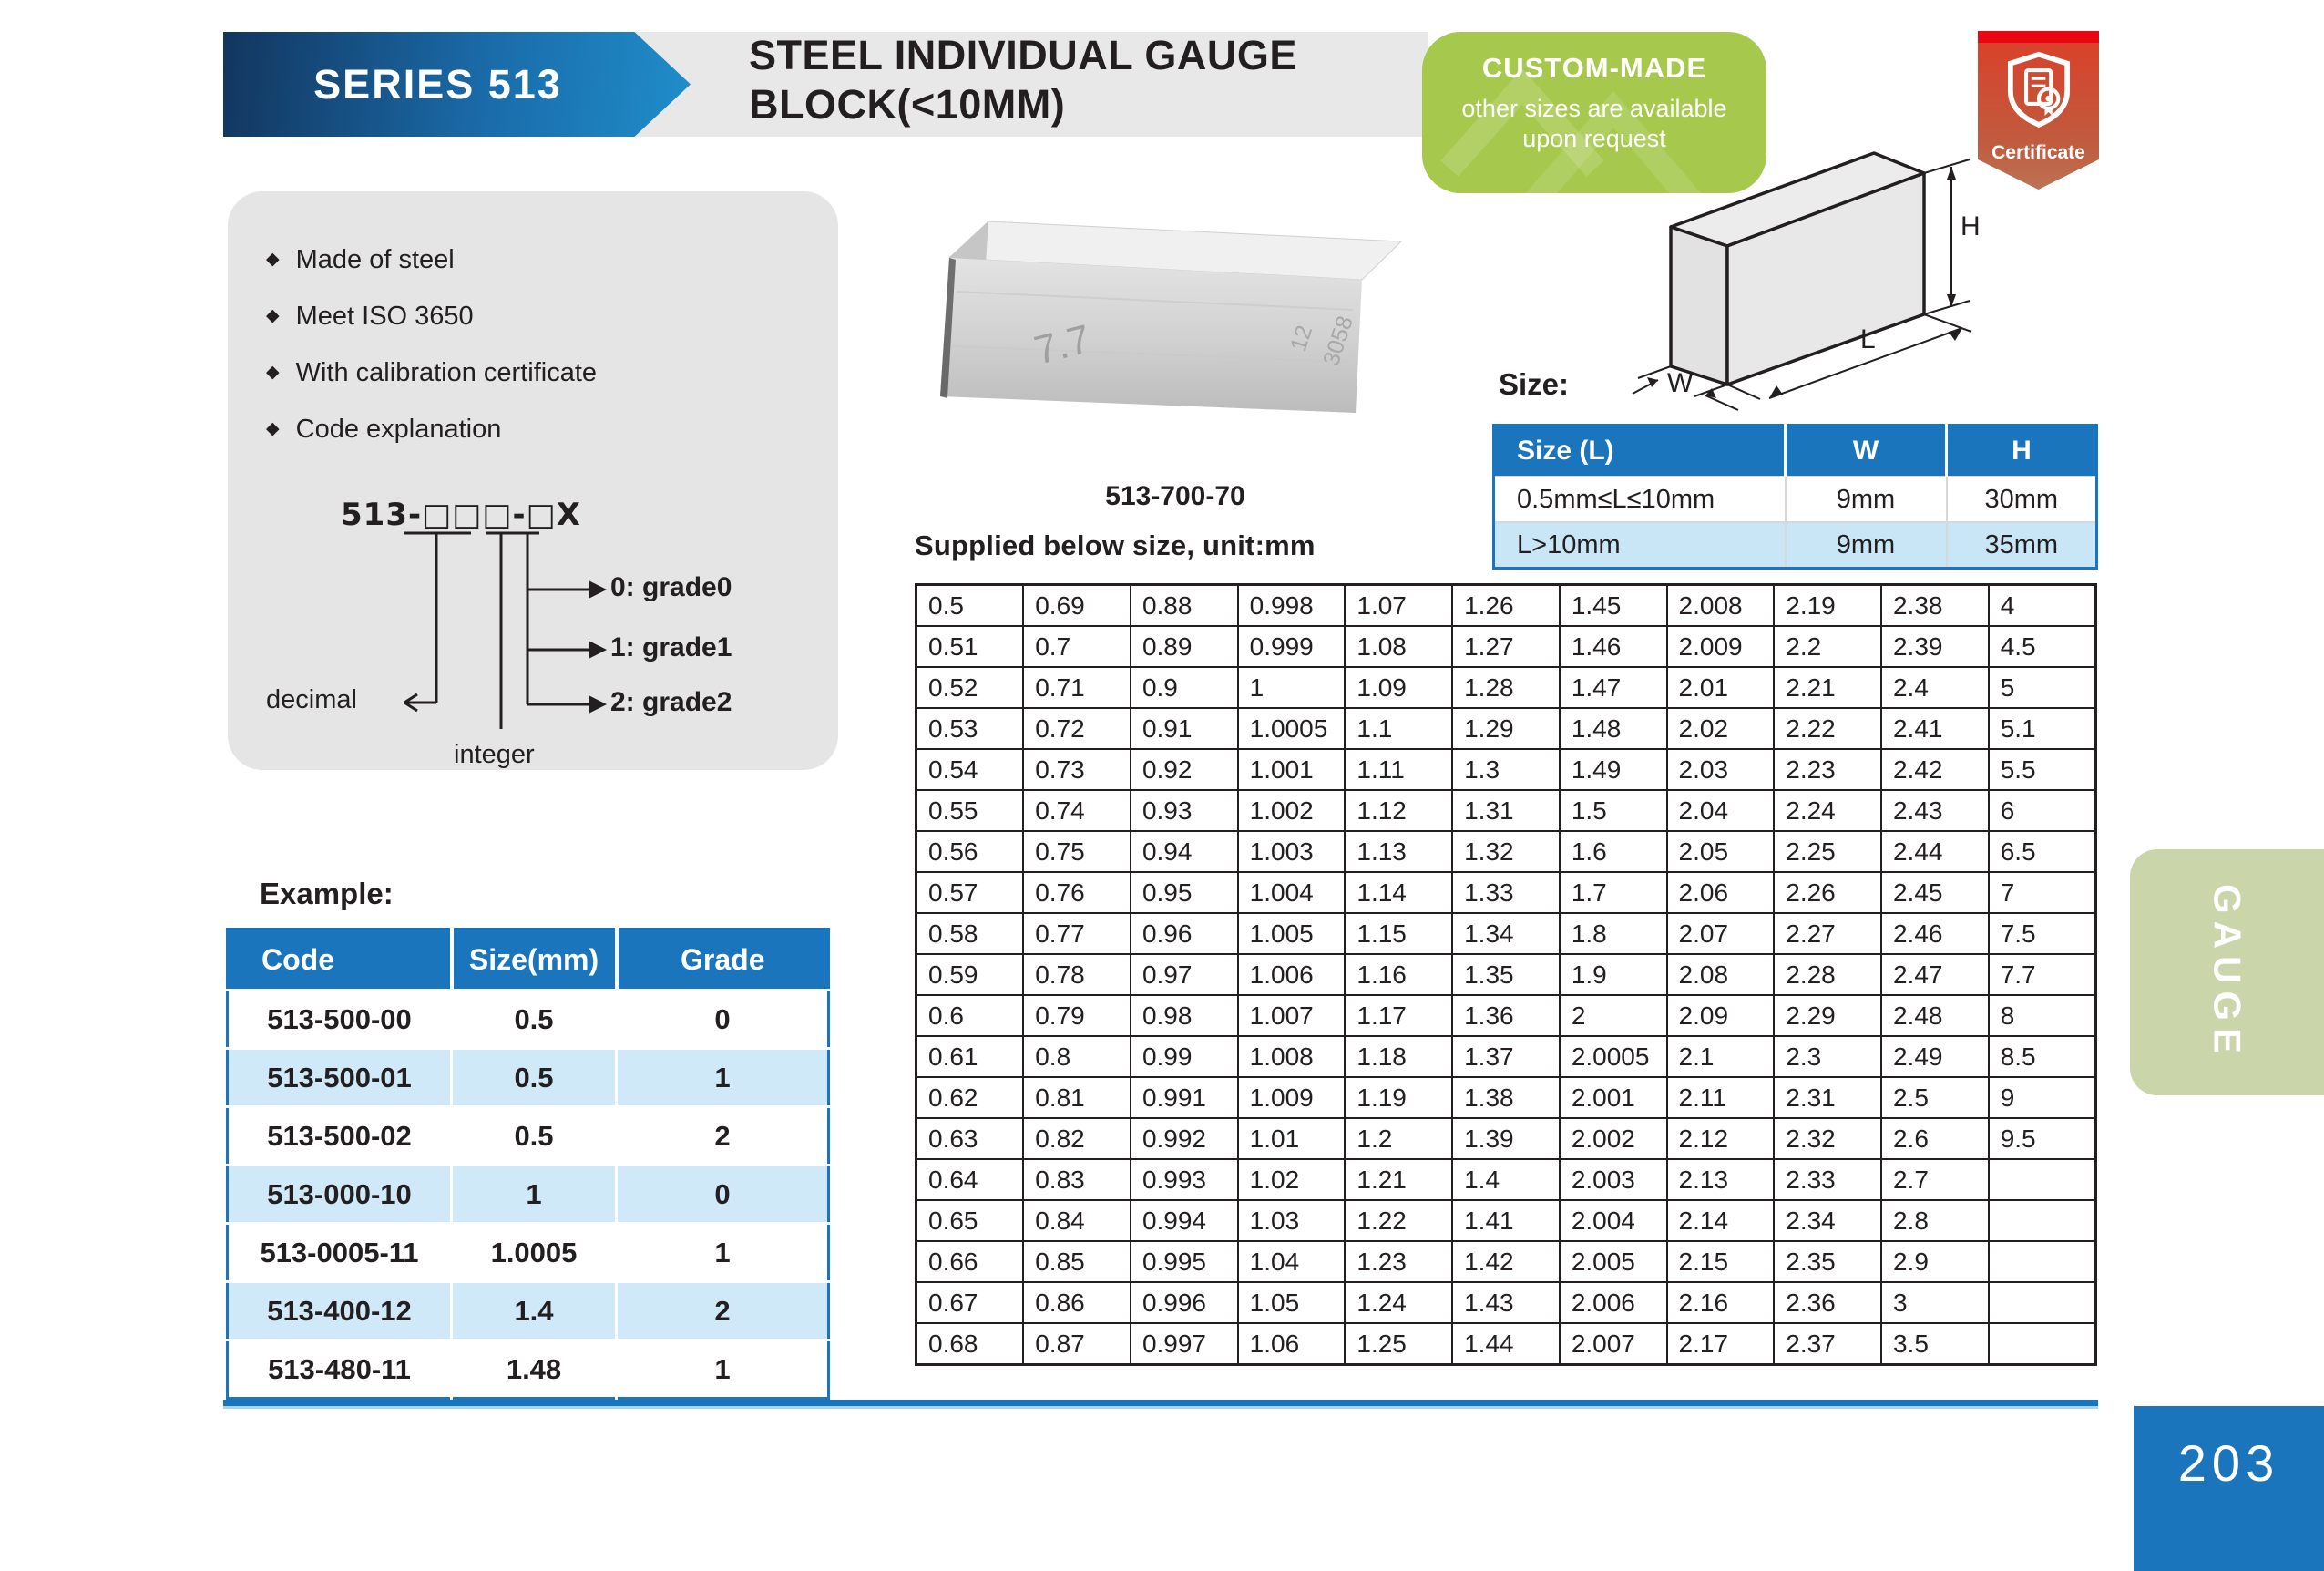 The image size is (2324, 1571). What do you see at coordinates (1184, 1220) in the screenshot?
I see `size-grid-cell: 0.994` at bounding box center [1184, 1220].